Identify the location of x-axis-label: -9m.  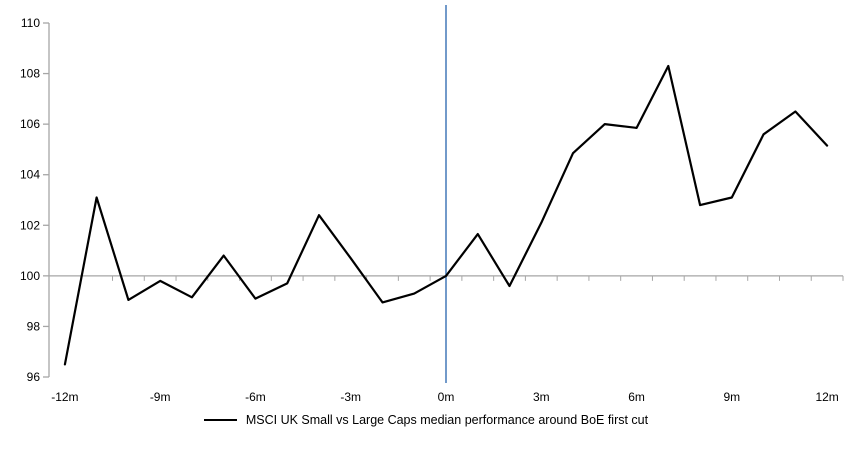
(160, 397).